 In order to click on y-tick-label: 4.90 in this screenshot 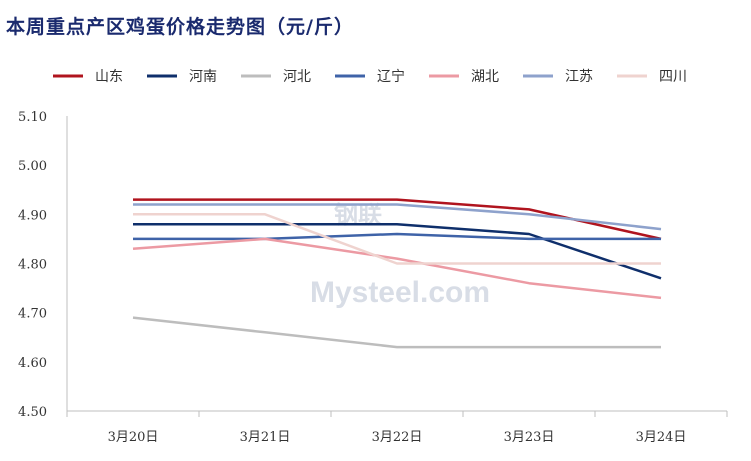, I will do `click(32, 215)`.